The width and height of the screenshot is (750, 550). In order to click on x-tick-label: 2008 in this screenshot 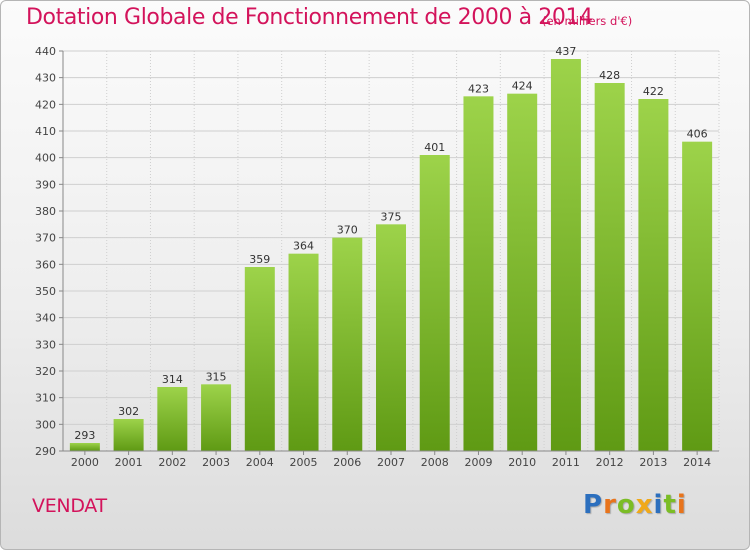, I will do `click(435, 462)`.